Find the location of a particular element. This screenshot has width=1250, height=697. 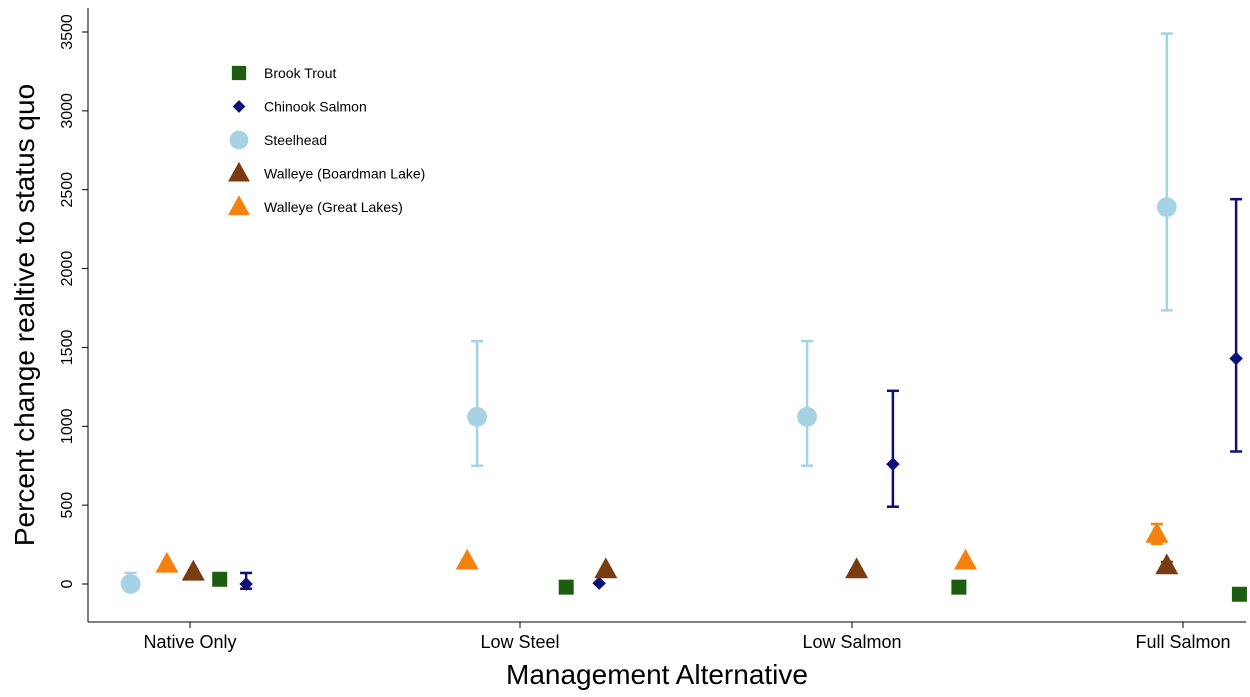

legend-item: Brook Trout is located at coordinates (283, 73).